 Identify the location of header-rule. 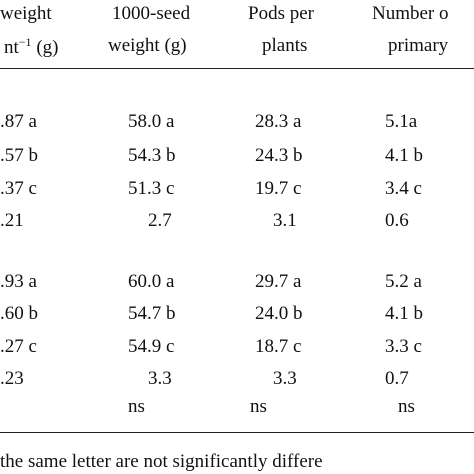
(237, 68).